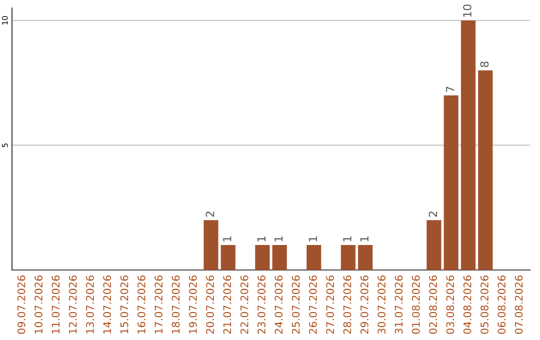 The image size is (540, 340). Describe the element at coordinates (296, 305) in the screenshot. I see `x-tick-label: 25.07.2026` at that location.